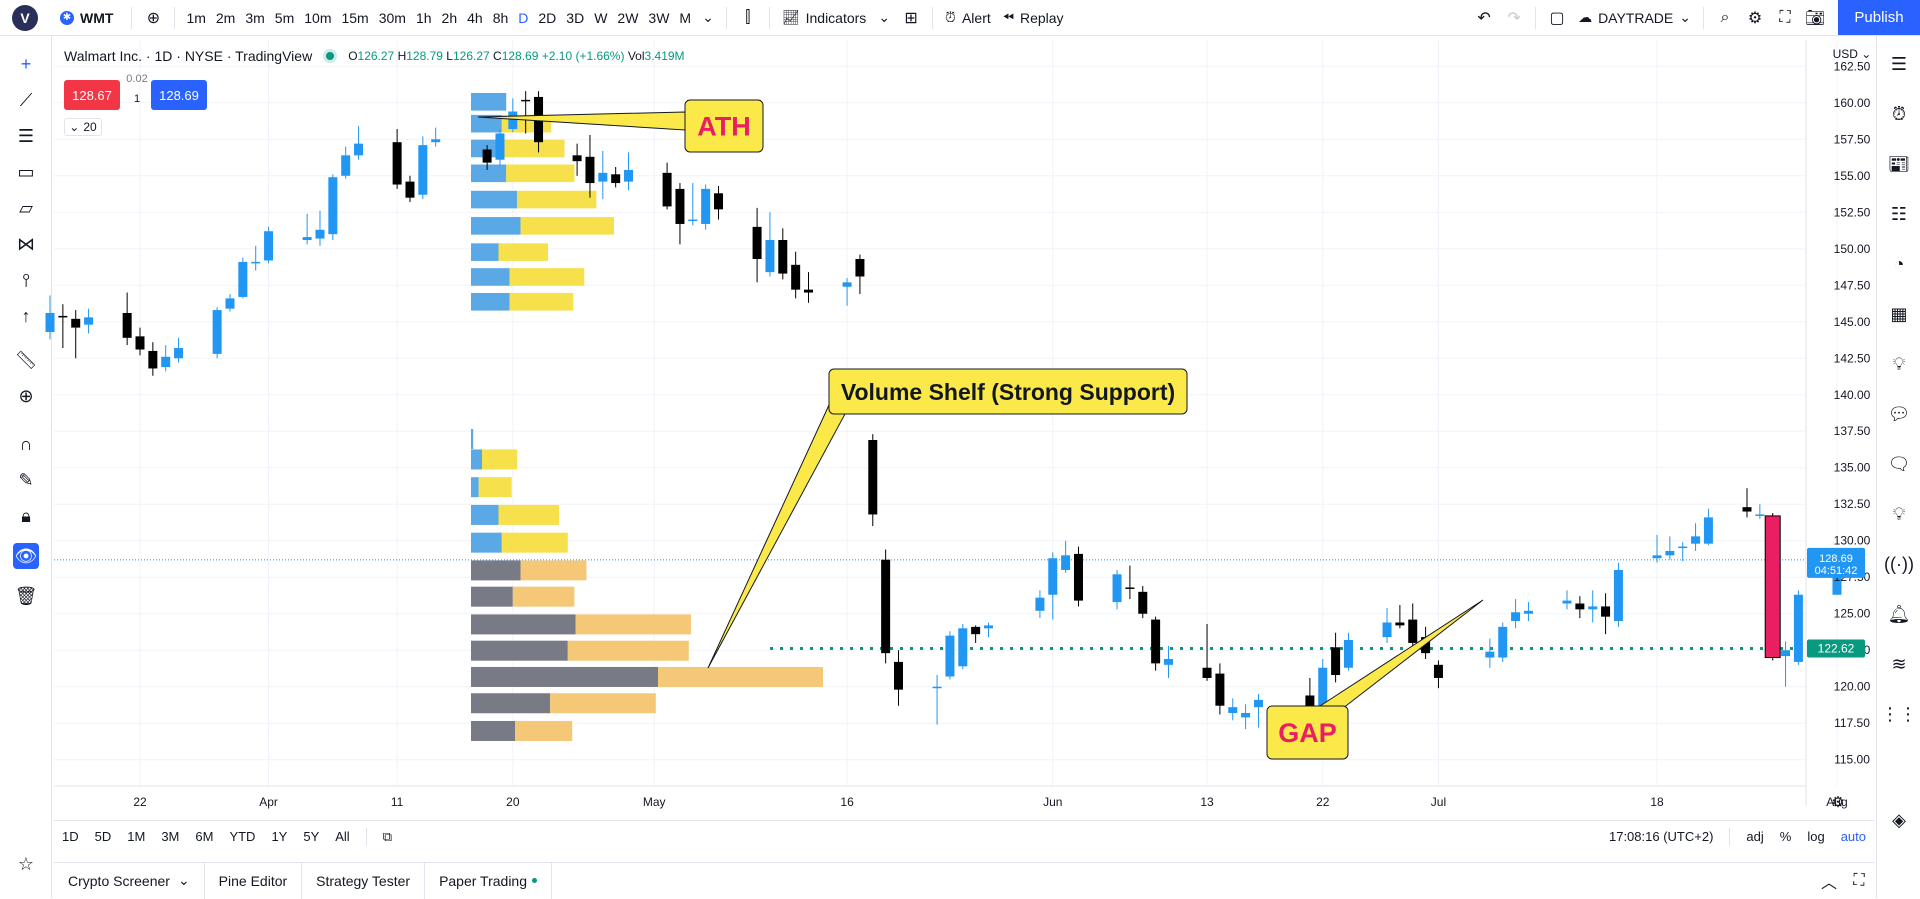 The height and width of the screenshot is (899, 1920). I want to click on range-1y: 1Y, so click(279, 836).